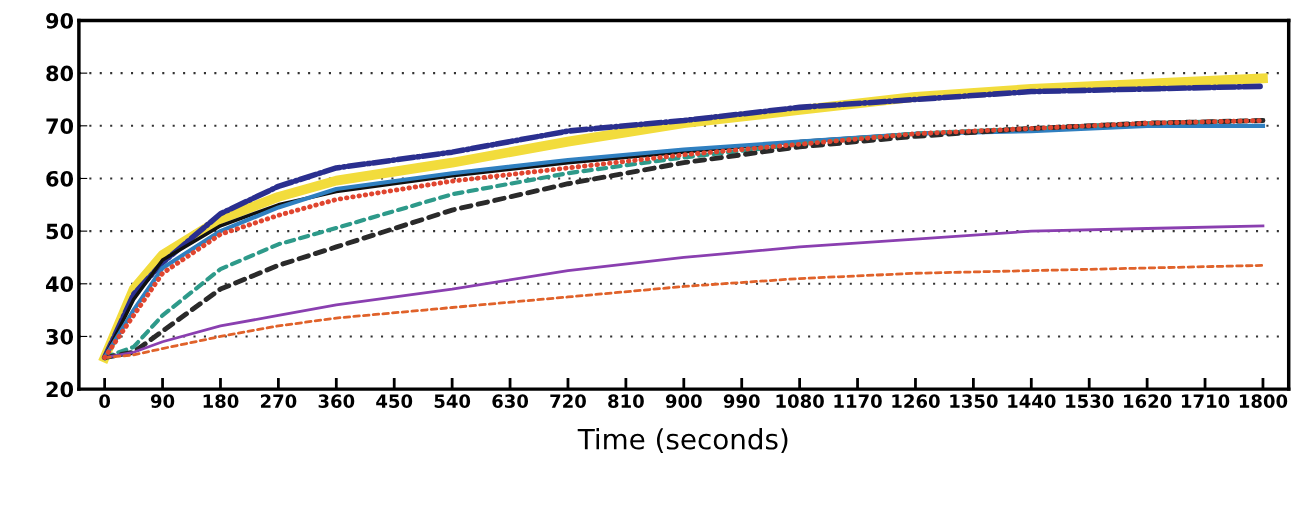 The width and height of the screenshot is (1315, 512). What do you see at coordinates (60, 389) in the screenshot?
I see `y-tick-label: 20` at bounding box center [60, 389].